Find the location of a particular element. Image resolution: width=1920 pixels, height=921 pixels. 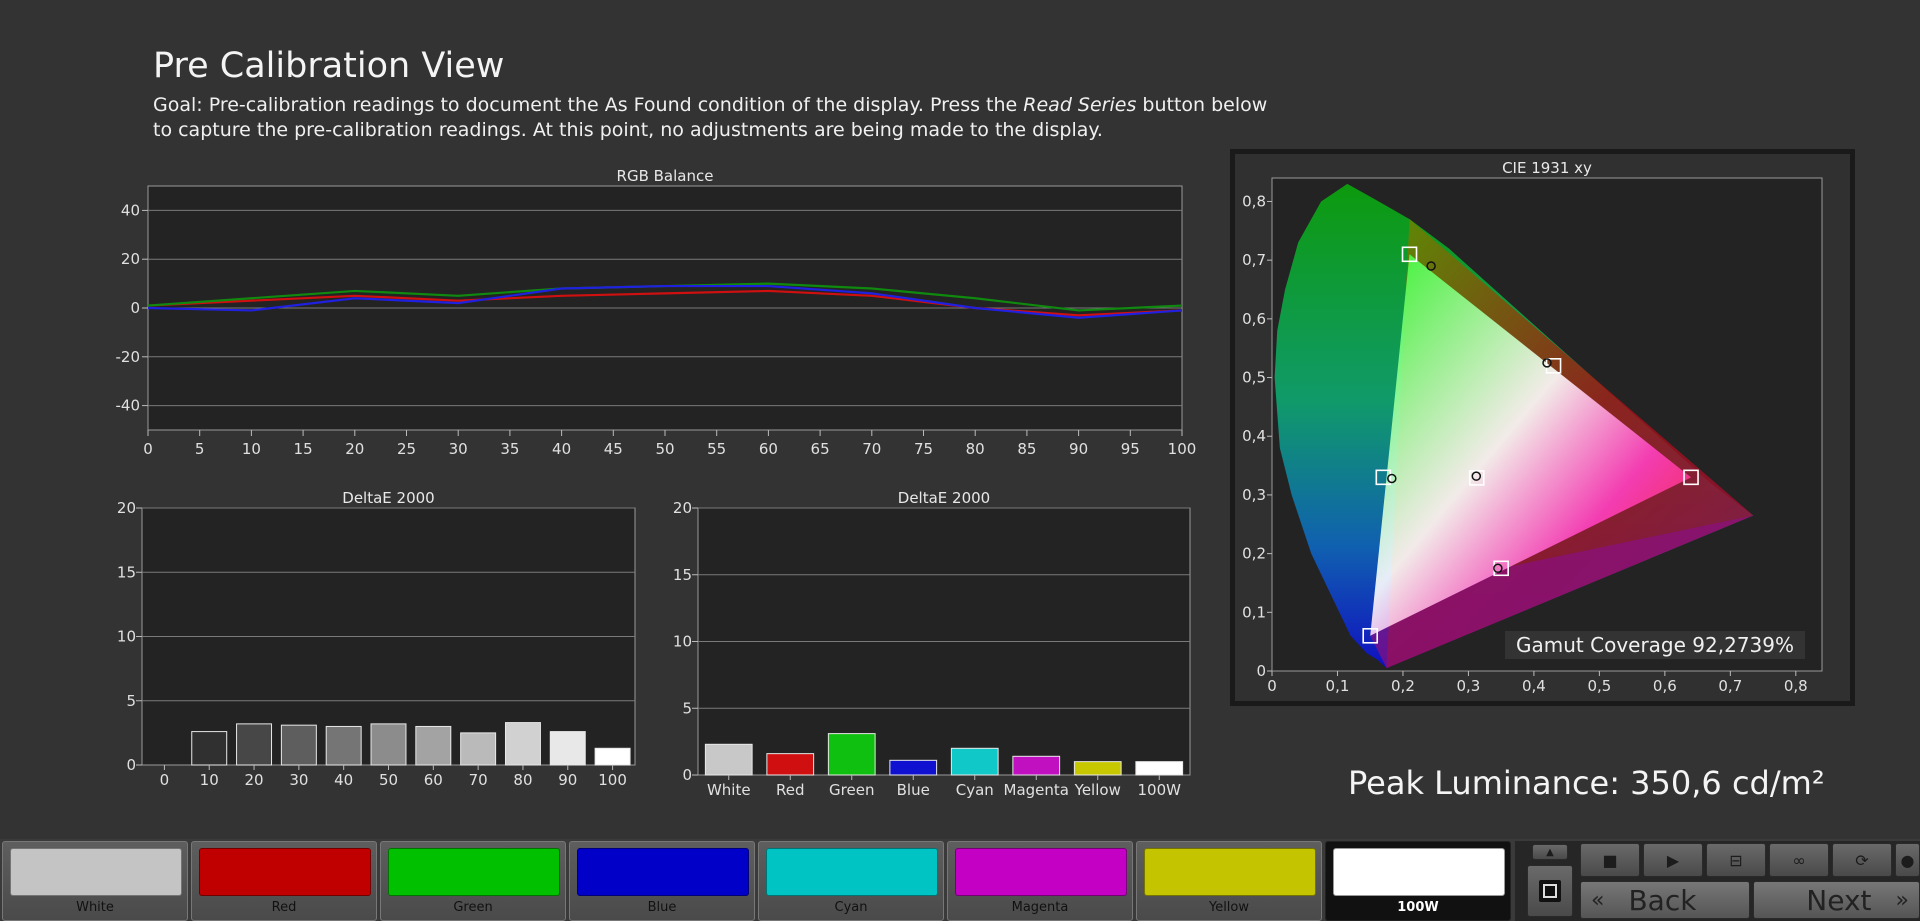

y-tick-label: 0,1 is located at coordinates (1254, 612).